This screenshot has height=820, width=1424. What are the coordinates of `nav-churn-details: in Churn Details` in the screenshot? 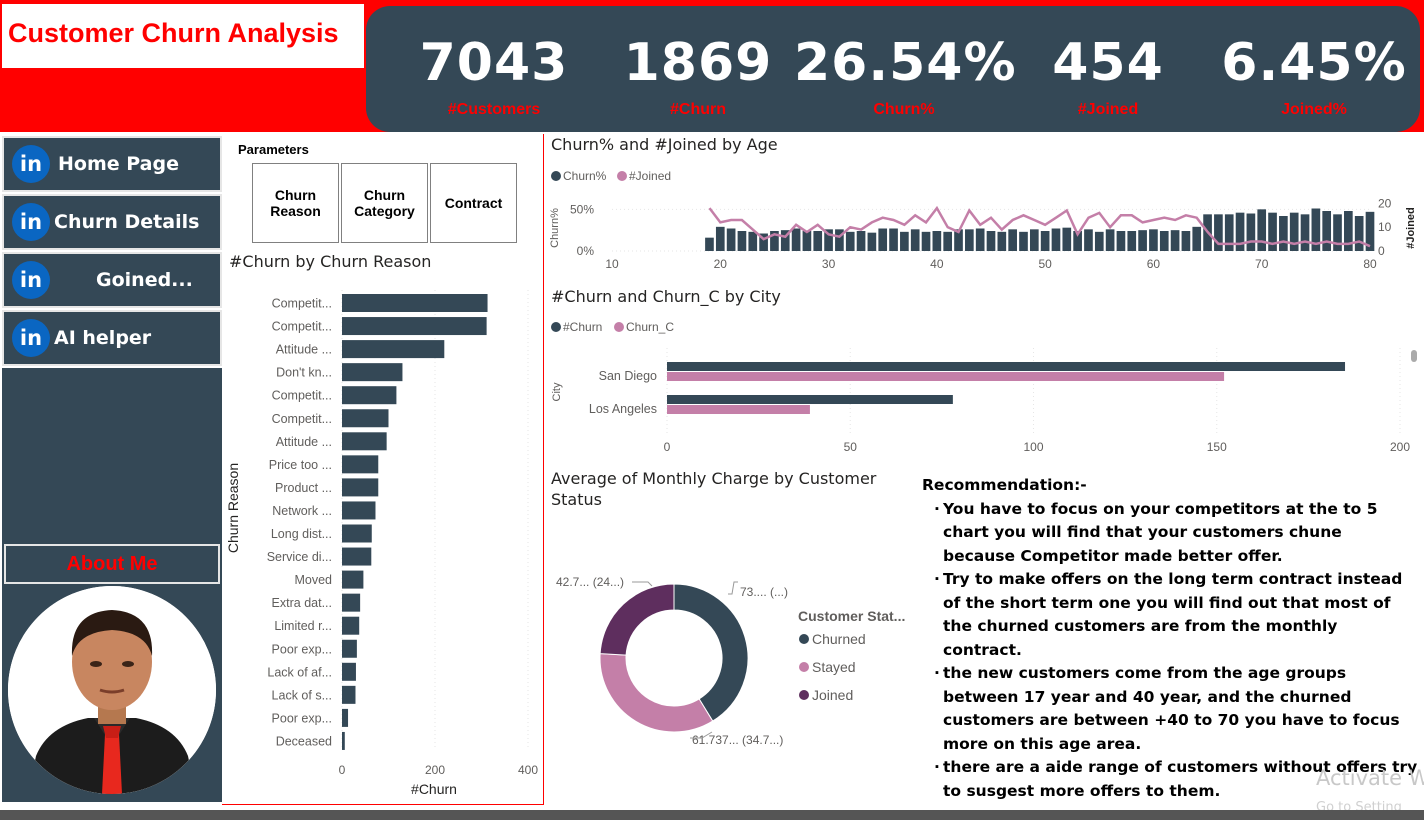 It's located at (112, 222).